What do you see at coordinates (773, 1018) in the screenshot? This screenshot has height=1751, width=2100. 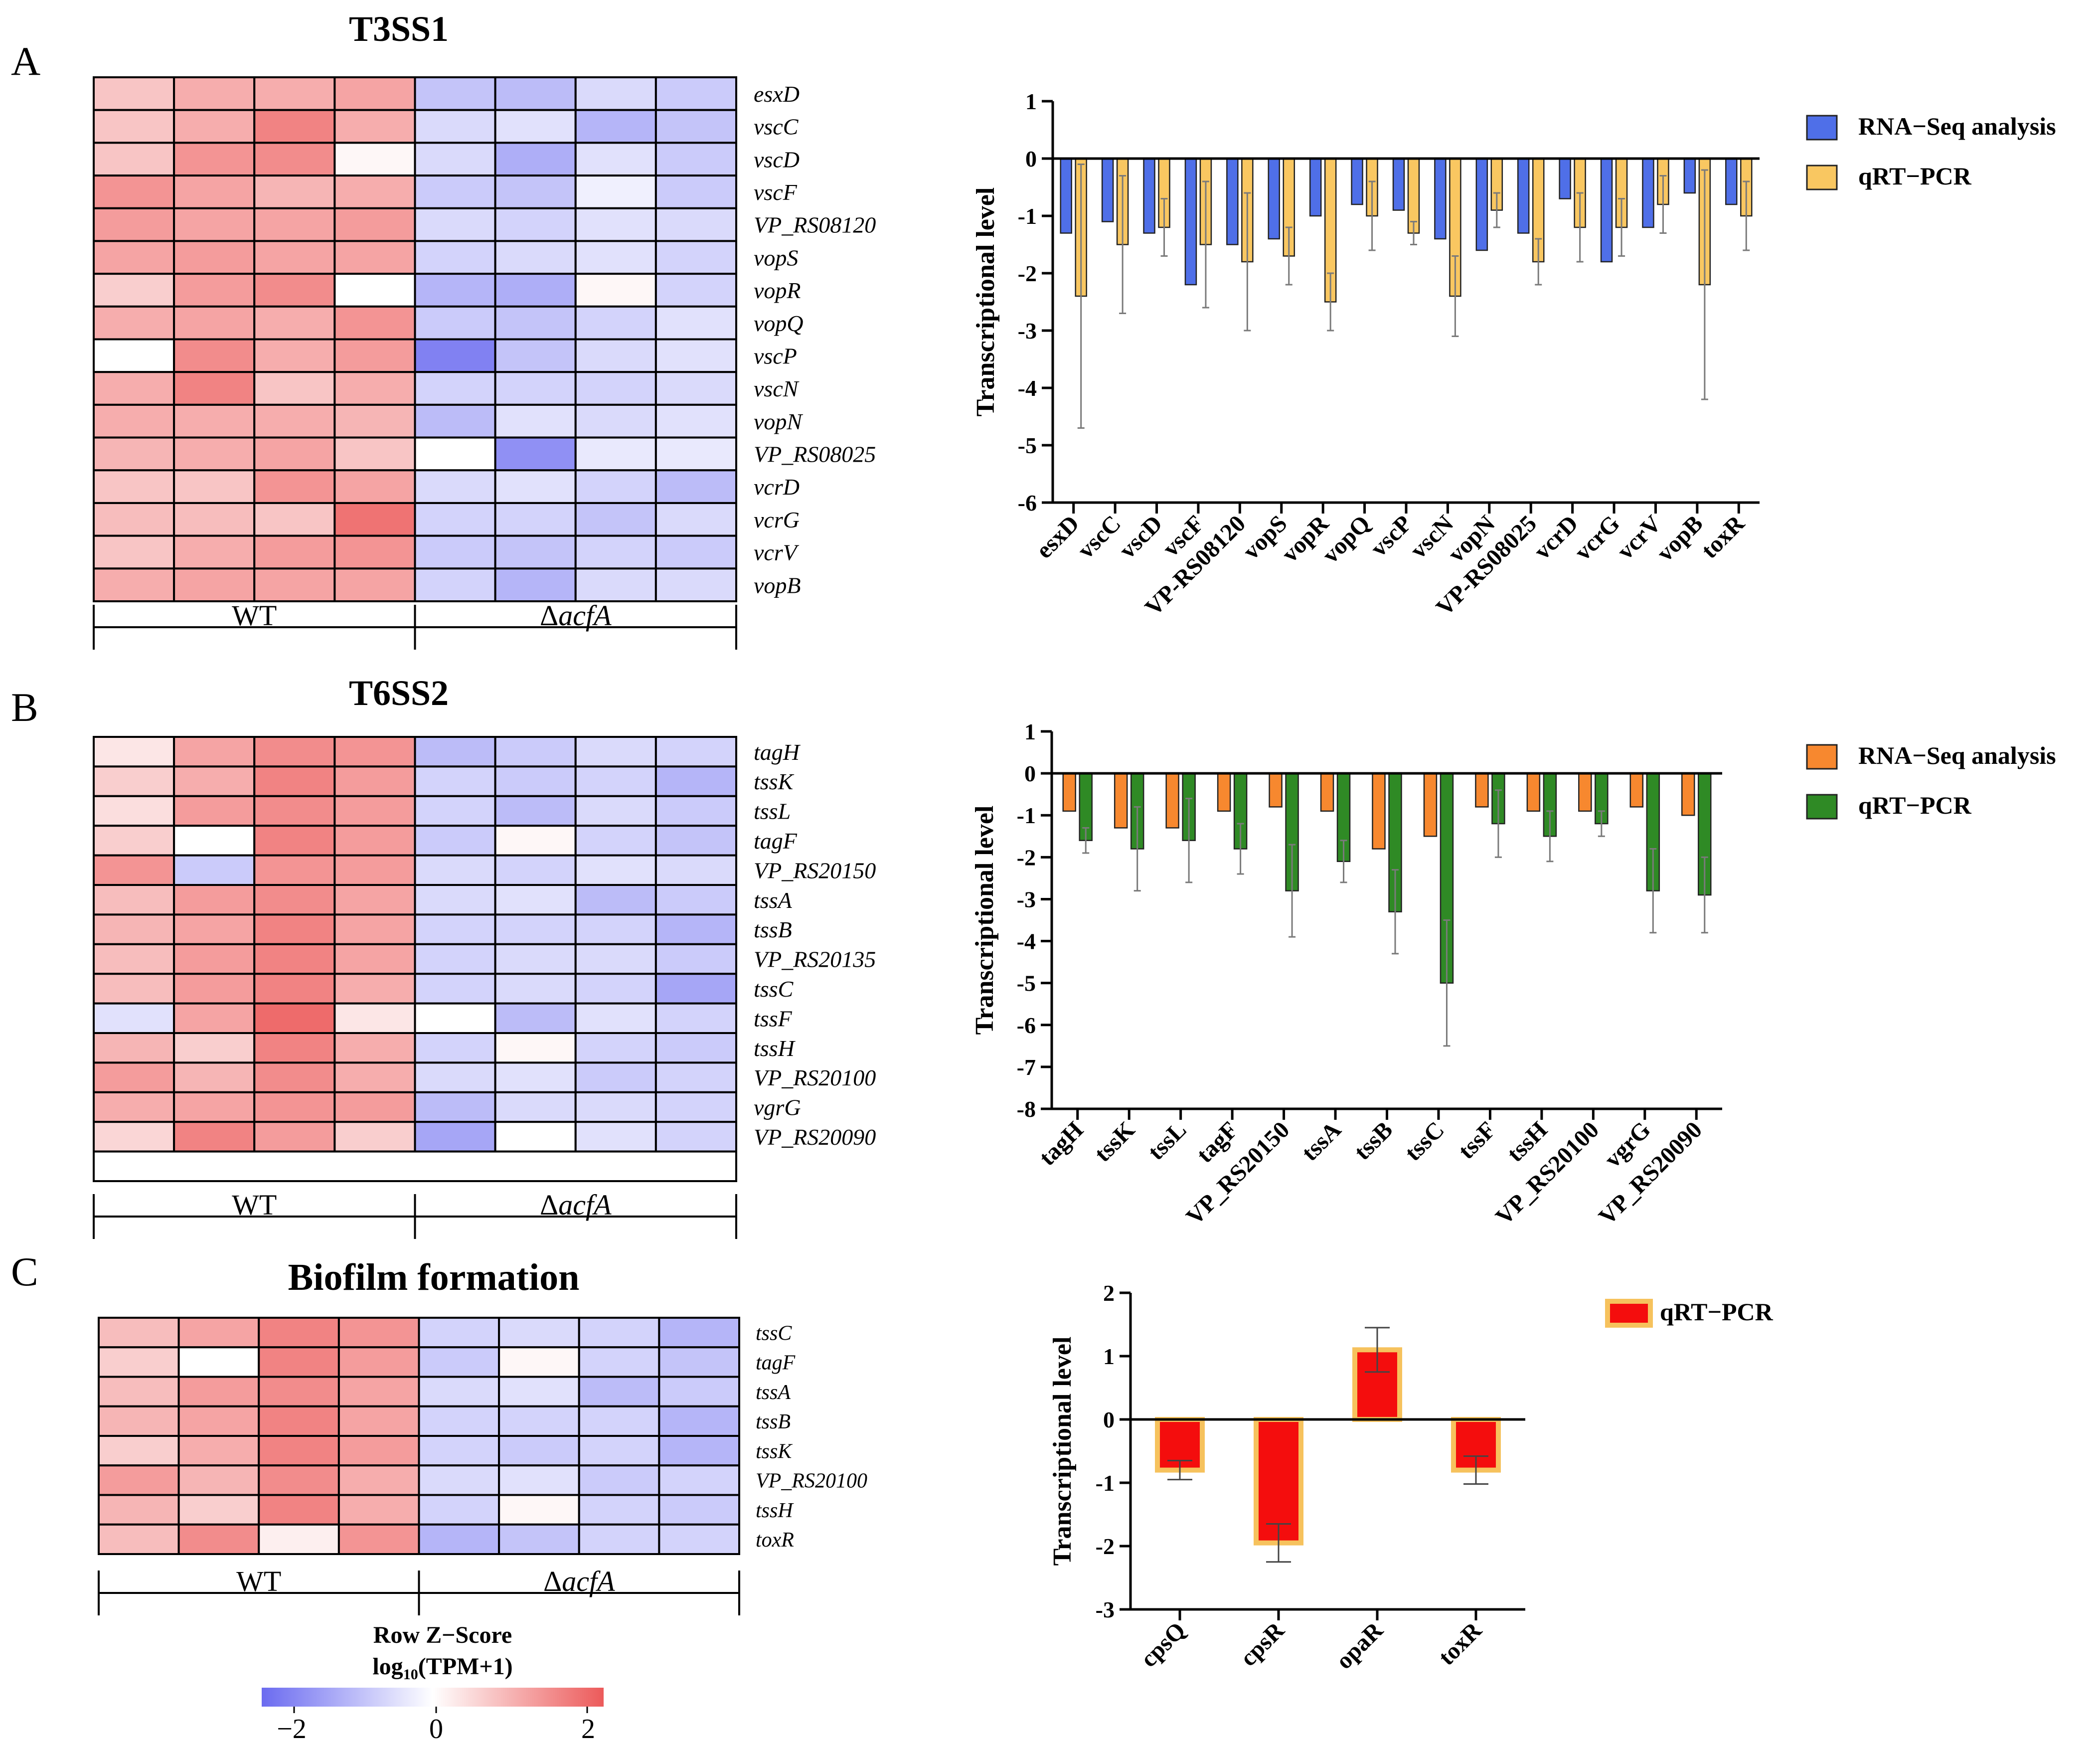 I see `heatmap-row-label: tssF` at bounding box center [773, 1018].